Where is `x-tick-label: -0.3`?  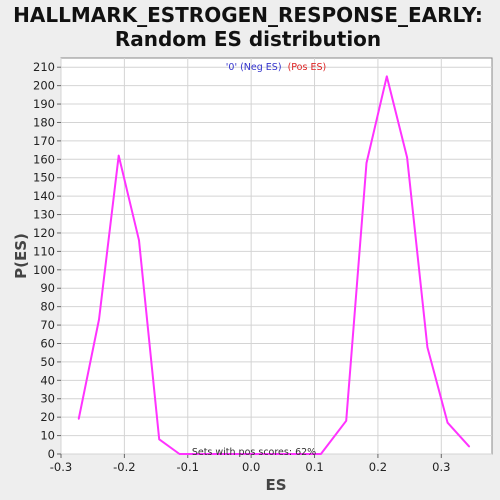 x-tick-label: -0.3 is located at coordinates (61, 467).